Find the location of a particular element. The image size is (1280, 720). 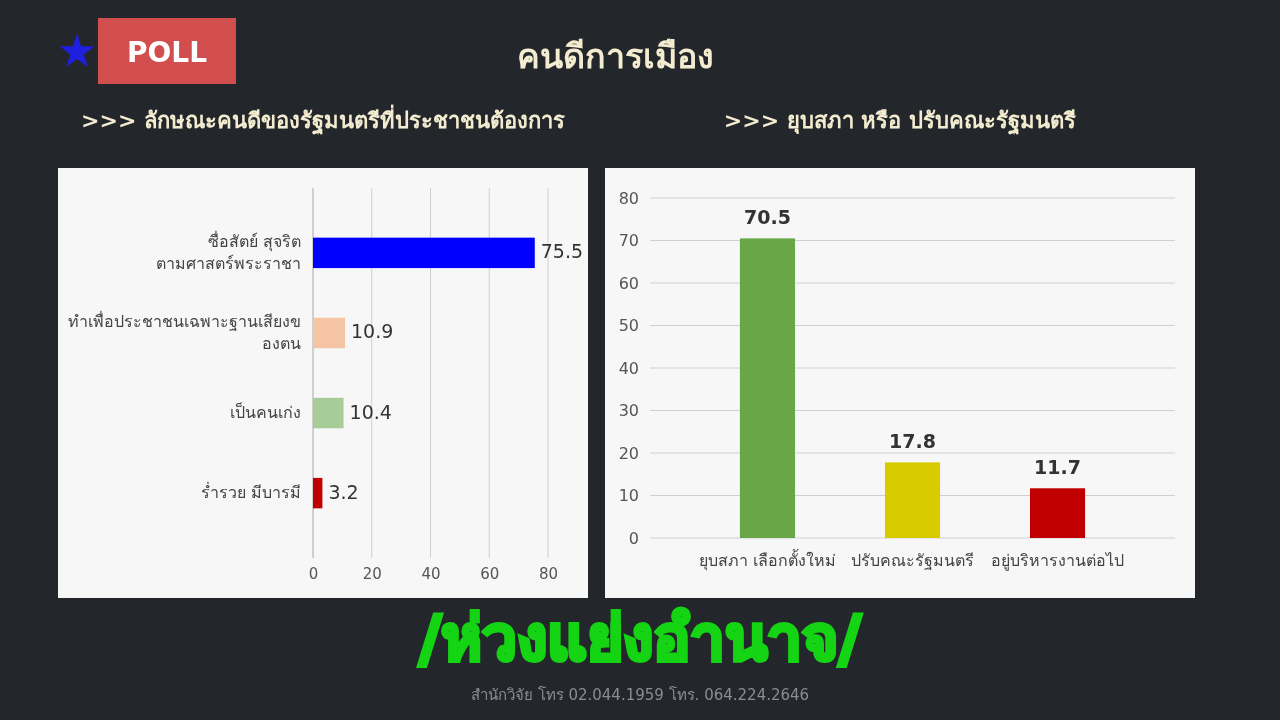

data-label: 10.9 is located at coordinates (372, 331).